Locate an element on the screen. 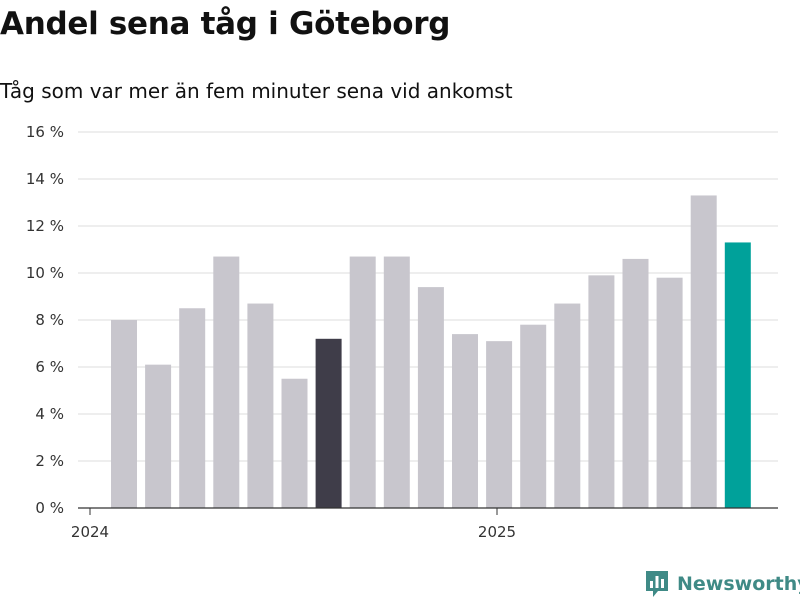 The image size is (800, 600). y-tick-label: 16 % is located at coordinates (45, 132).